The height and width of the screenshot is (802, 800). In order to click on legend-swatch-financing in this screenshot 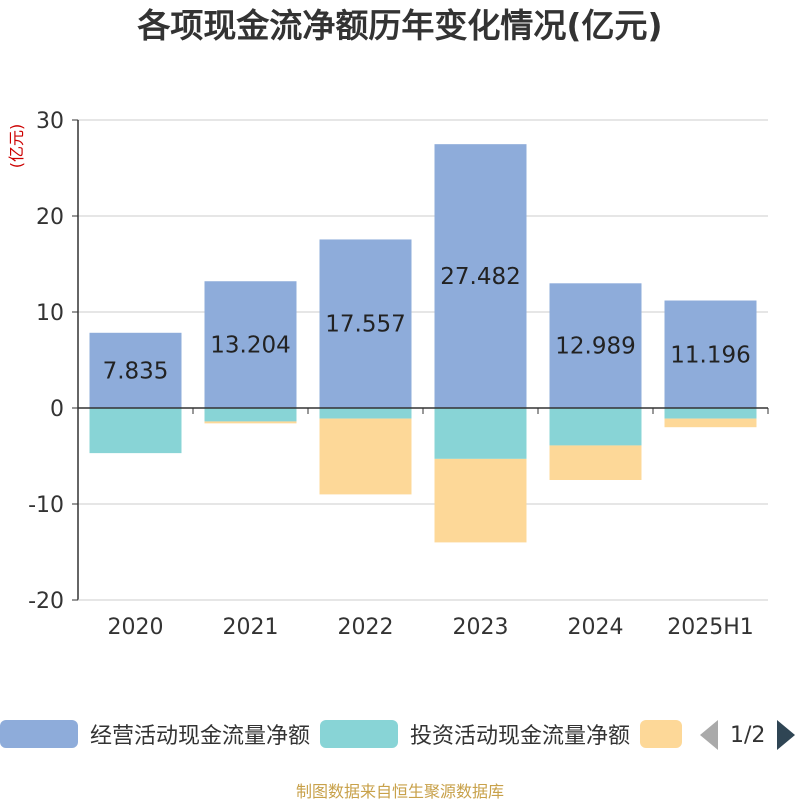, I will do `click(661, 734)`.